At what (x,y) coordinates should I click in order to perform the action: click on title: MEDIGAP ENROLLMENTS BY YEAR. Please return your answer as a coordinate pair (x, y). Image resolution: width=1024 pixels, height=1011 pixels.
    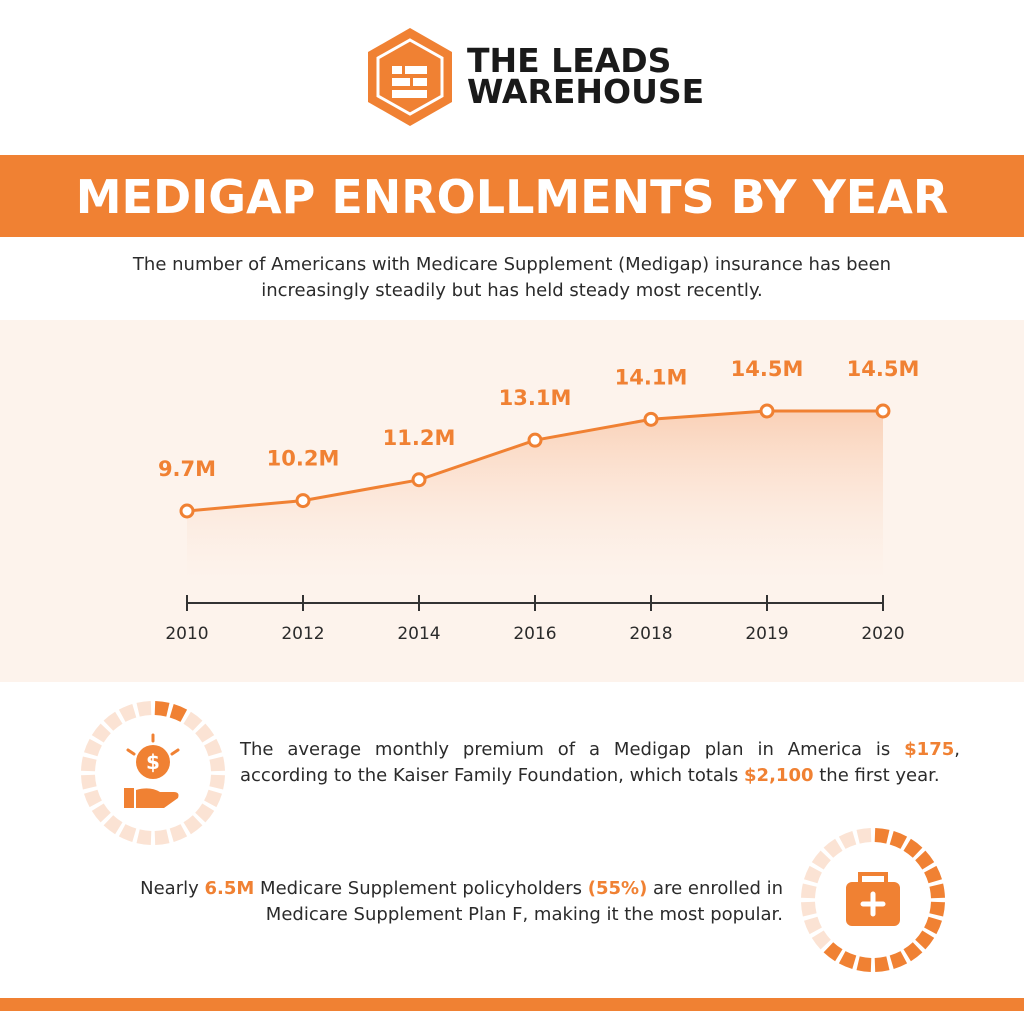
    Looking at the image, I should click on (512, 197).